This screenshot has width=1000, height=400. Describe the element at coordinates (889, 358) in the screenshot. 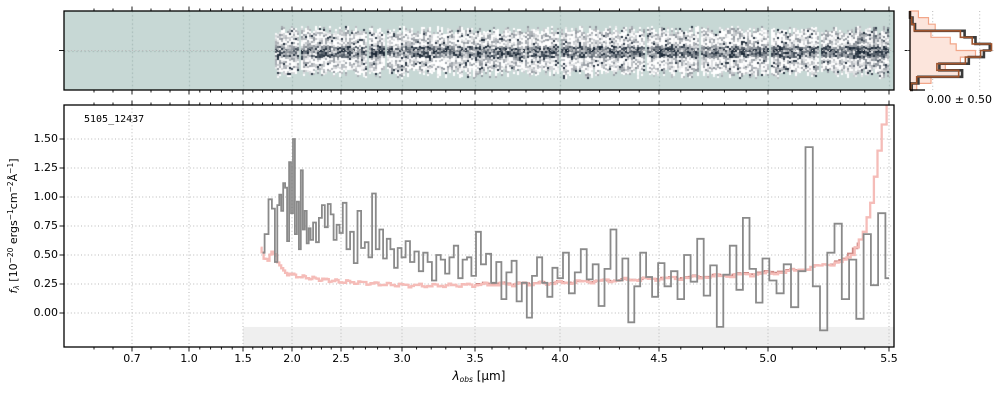

I see `x-tick-label: 5.5` at that location.